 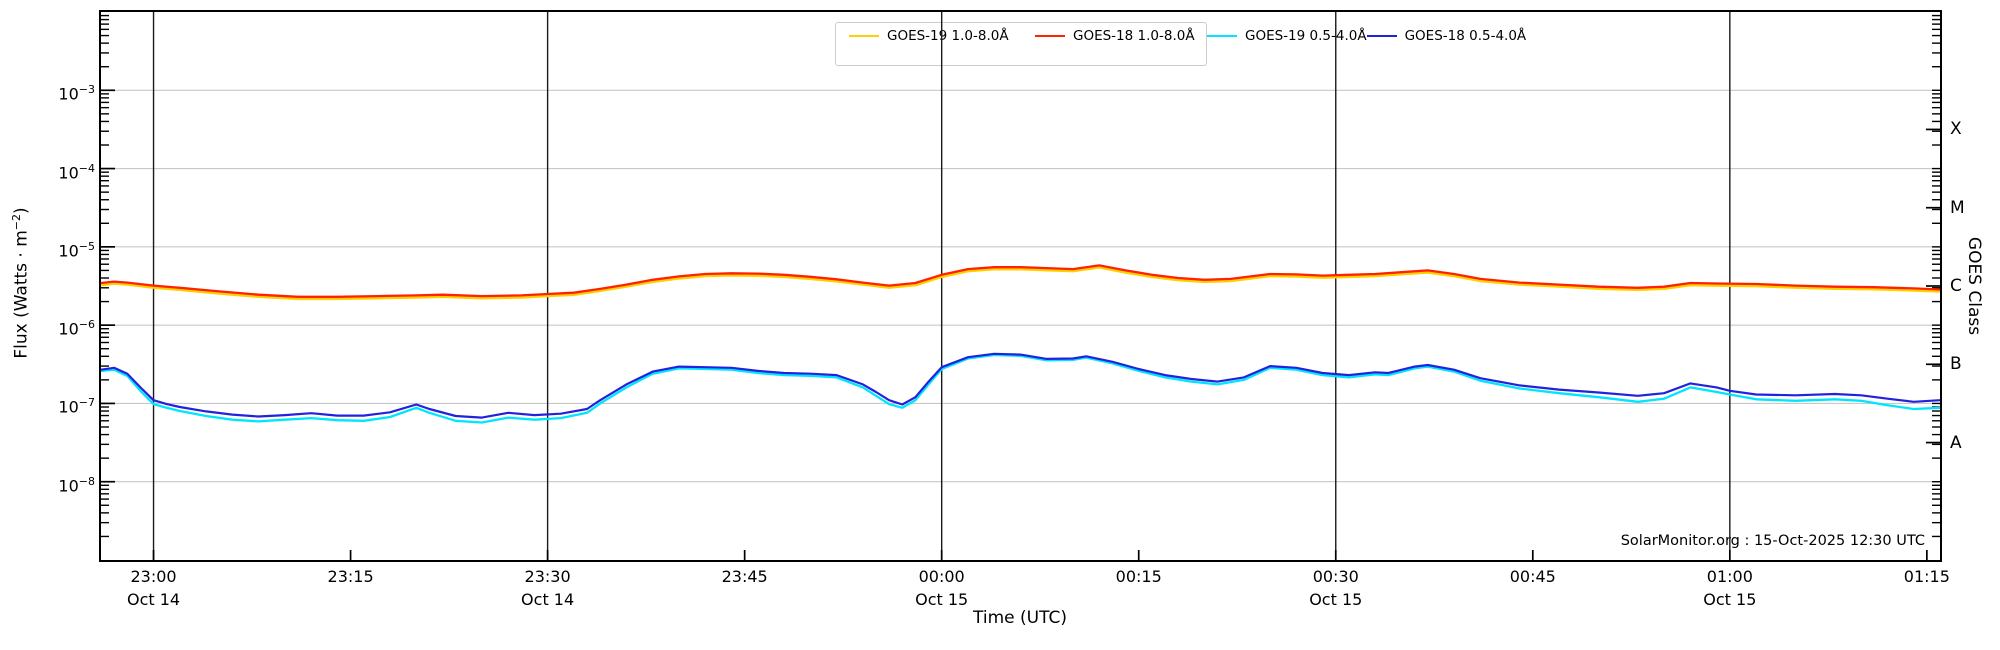 I want to click on x-tick-label: 00:00, so click(x=941, y=576).